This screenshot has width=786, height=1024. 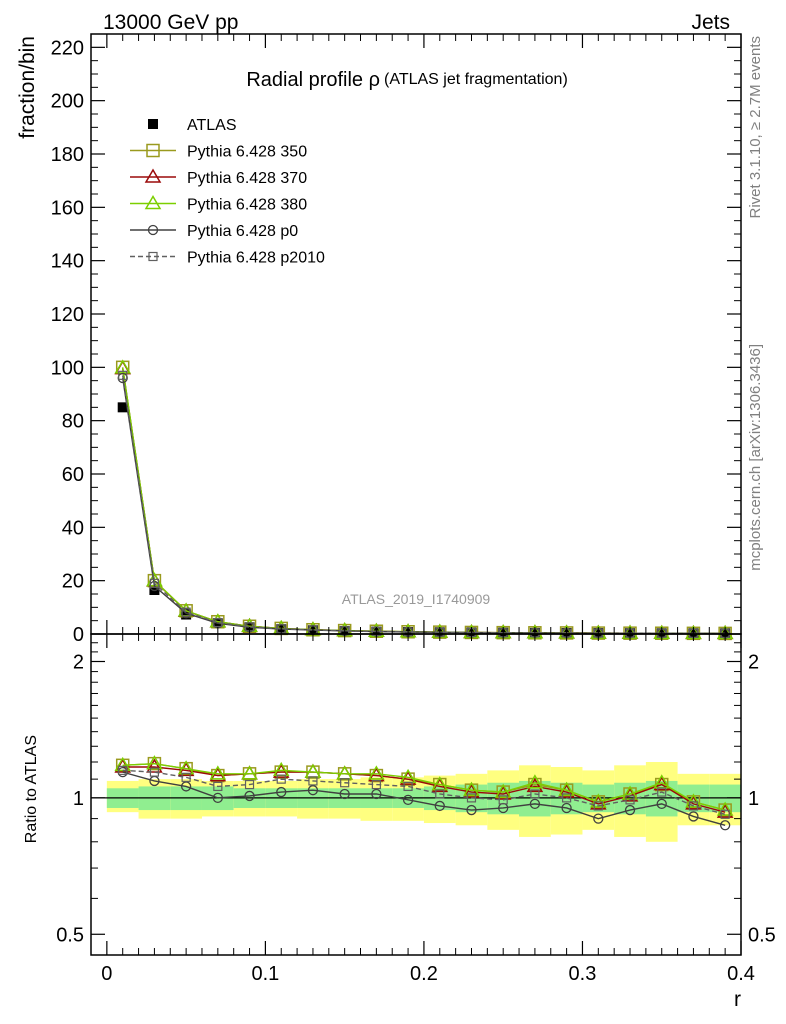 What do you see at coordinates (247, 152) in the screenshot?
I see `legend-label: Pythia 6.428 350` at bounding box center [247, 152].